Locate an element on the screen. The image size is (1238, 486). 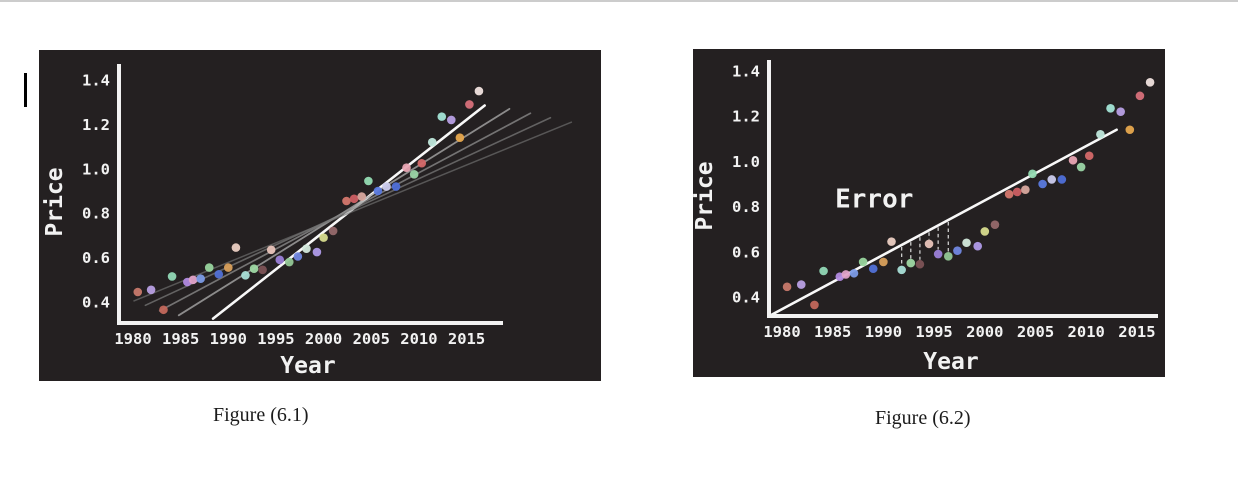
y-tick-label: 0.6 is located at coordinates (746, 252).